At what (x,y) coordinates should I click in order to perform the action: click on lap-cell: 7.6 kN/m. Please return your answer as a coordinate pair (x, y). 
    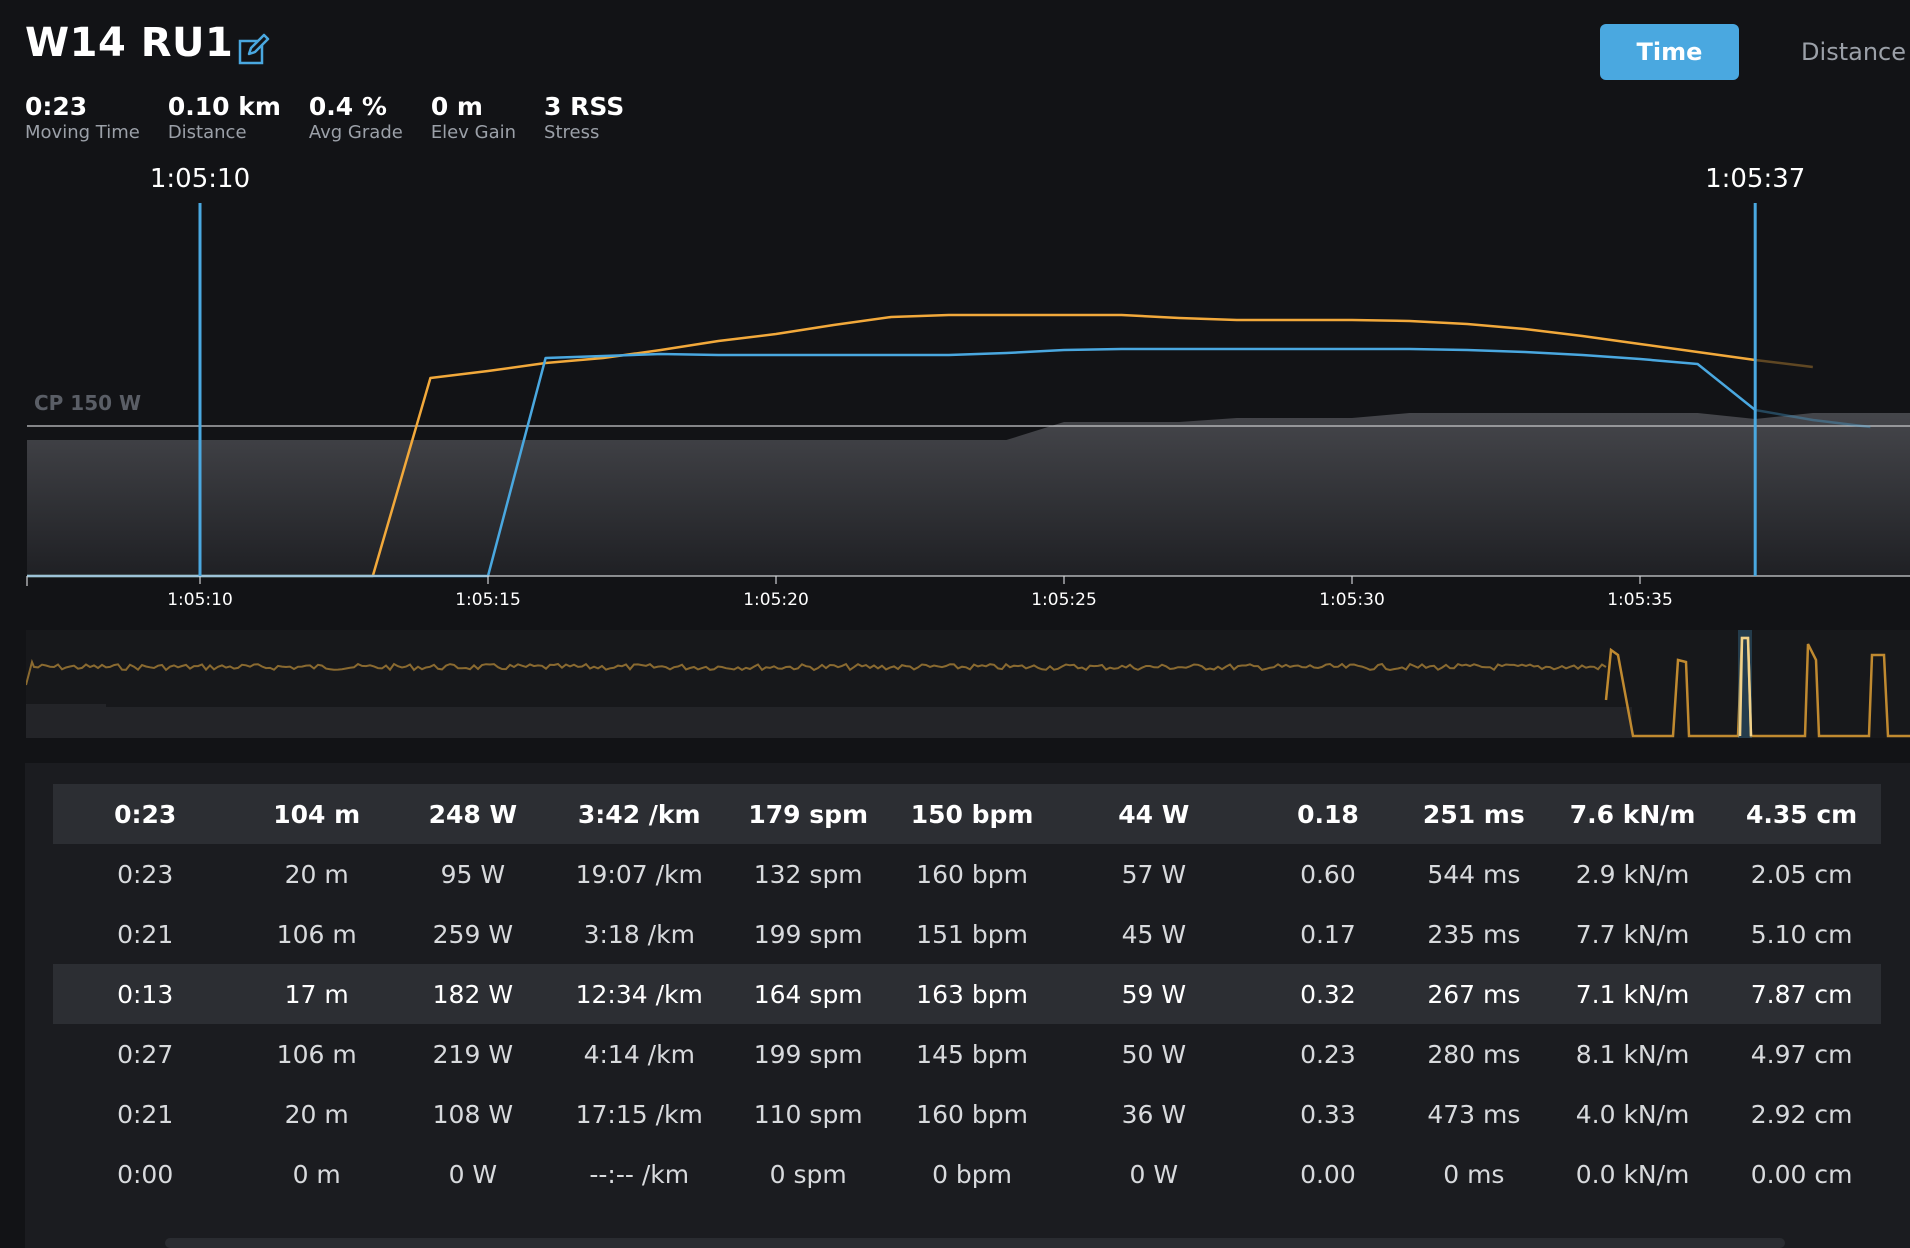
    Looking at the image, I should click on (1632, 814).